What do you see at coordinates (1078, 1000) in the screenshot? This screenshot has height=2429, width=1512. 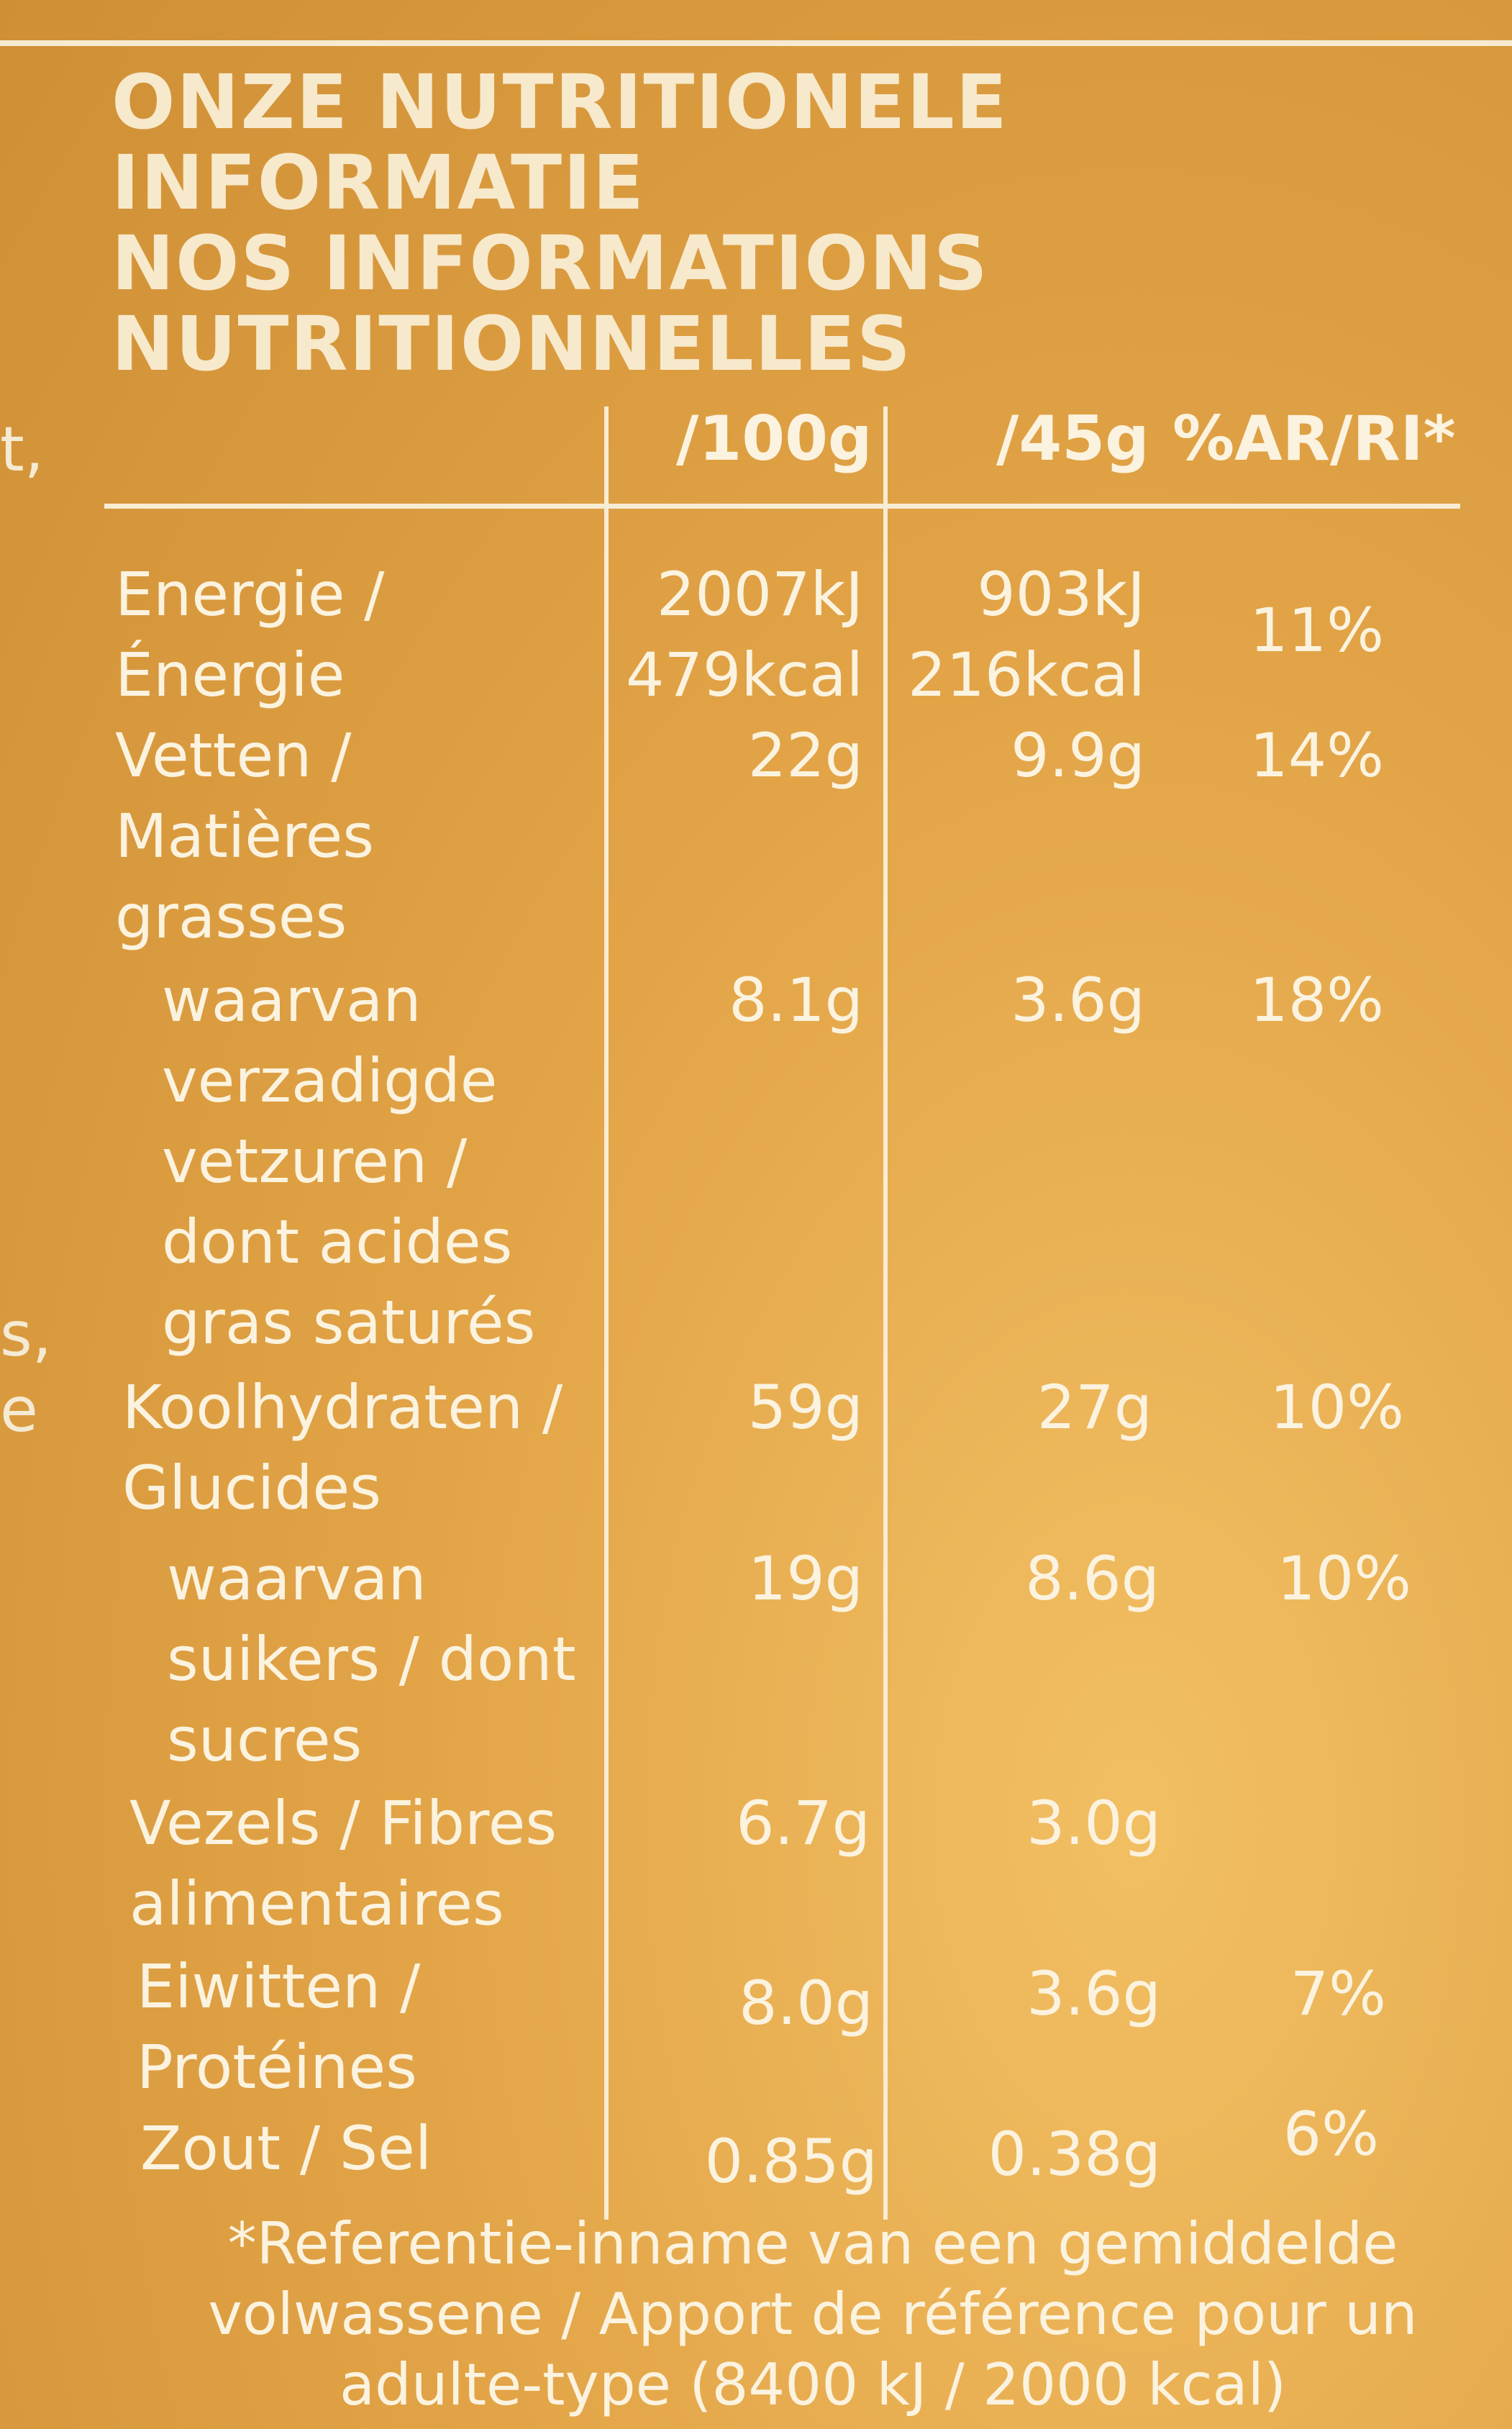 I see `saturated-per45: 3.6g` at bounding box center [1078, 1000].